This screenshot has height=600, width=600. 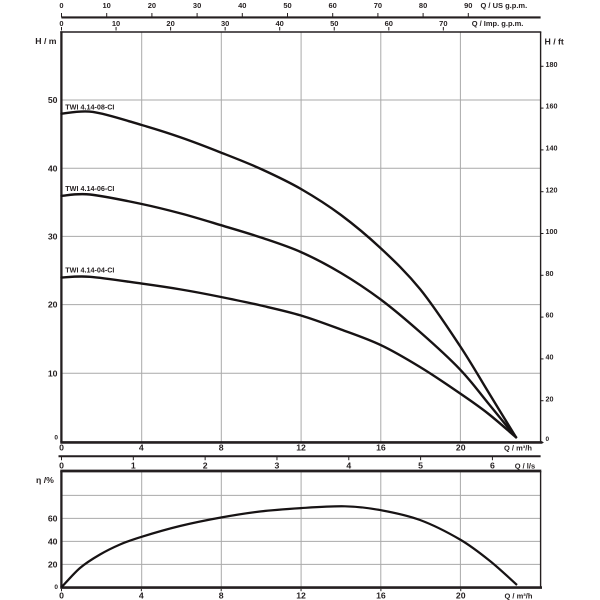 What do you see at coordinates (504, 5) in the screenshot?
I see `svg-text: Q / US g.p.m.` at bounding box center [504, 5].